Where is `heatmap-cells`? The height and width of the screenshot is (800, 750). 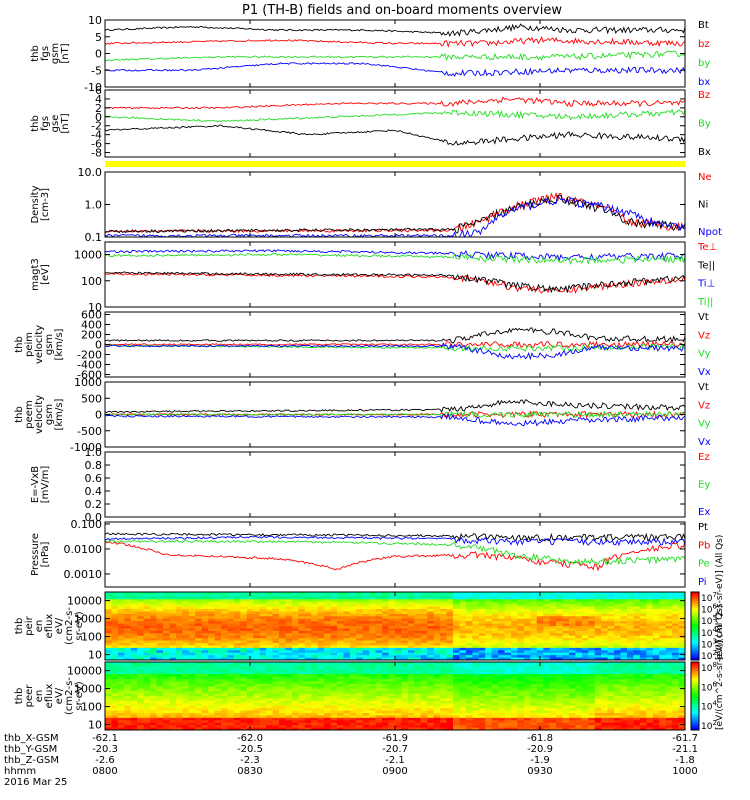
heatmap-cells is located at coordinates (395, 626).